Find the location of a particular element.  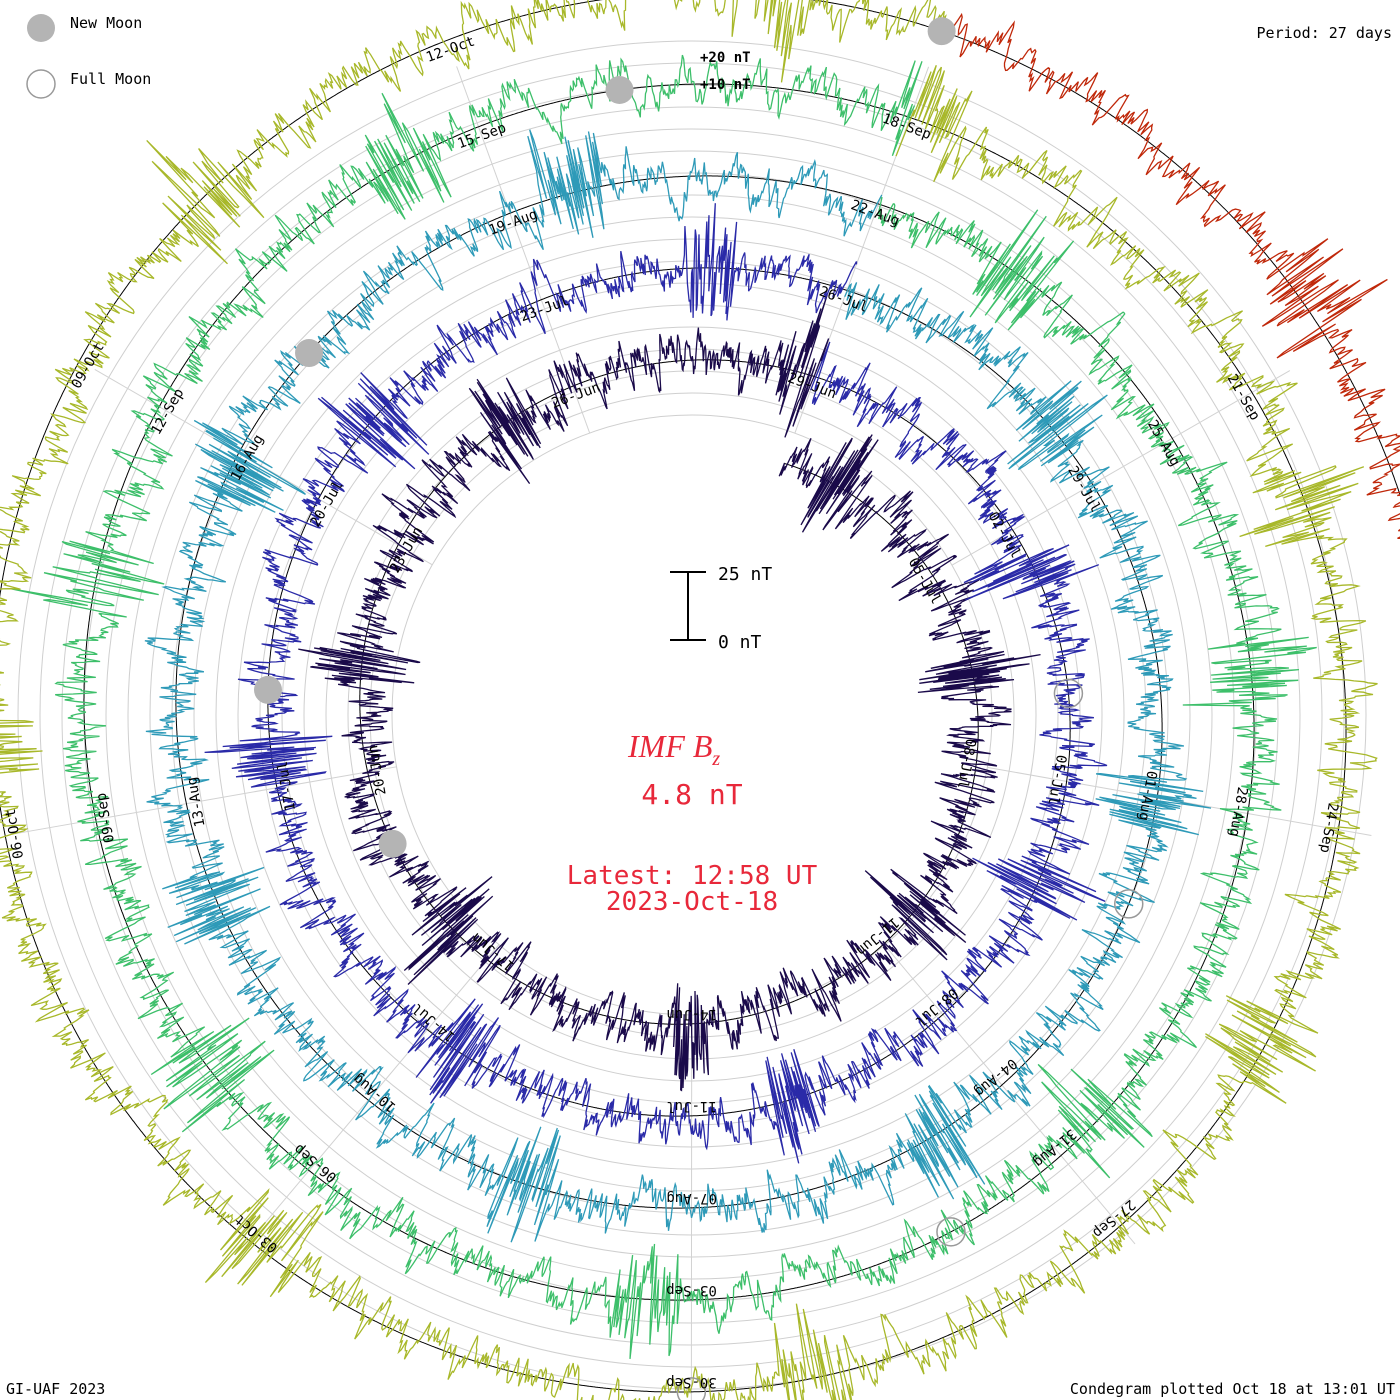

credit-label: GI-UAF 2023 is located at coordinates (55, 1389).